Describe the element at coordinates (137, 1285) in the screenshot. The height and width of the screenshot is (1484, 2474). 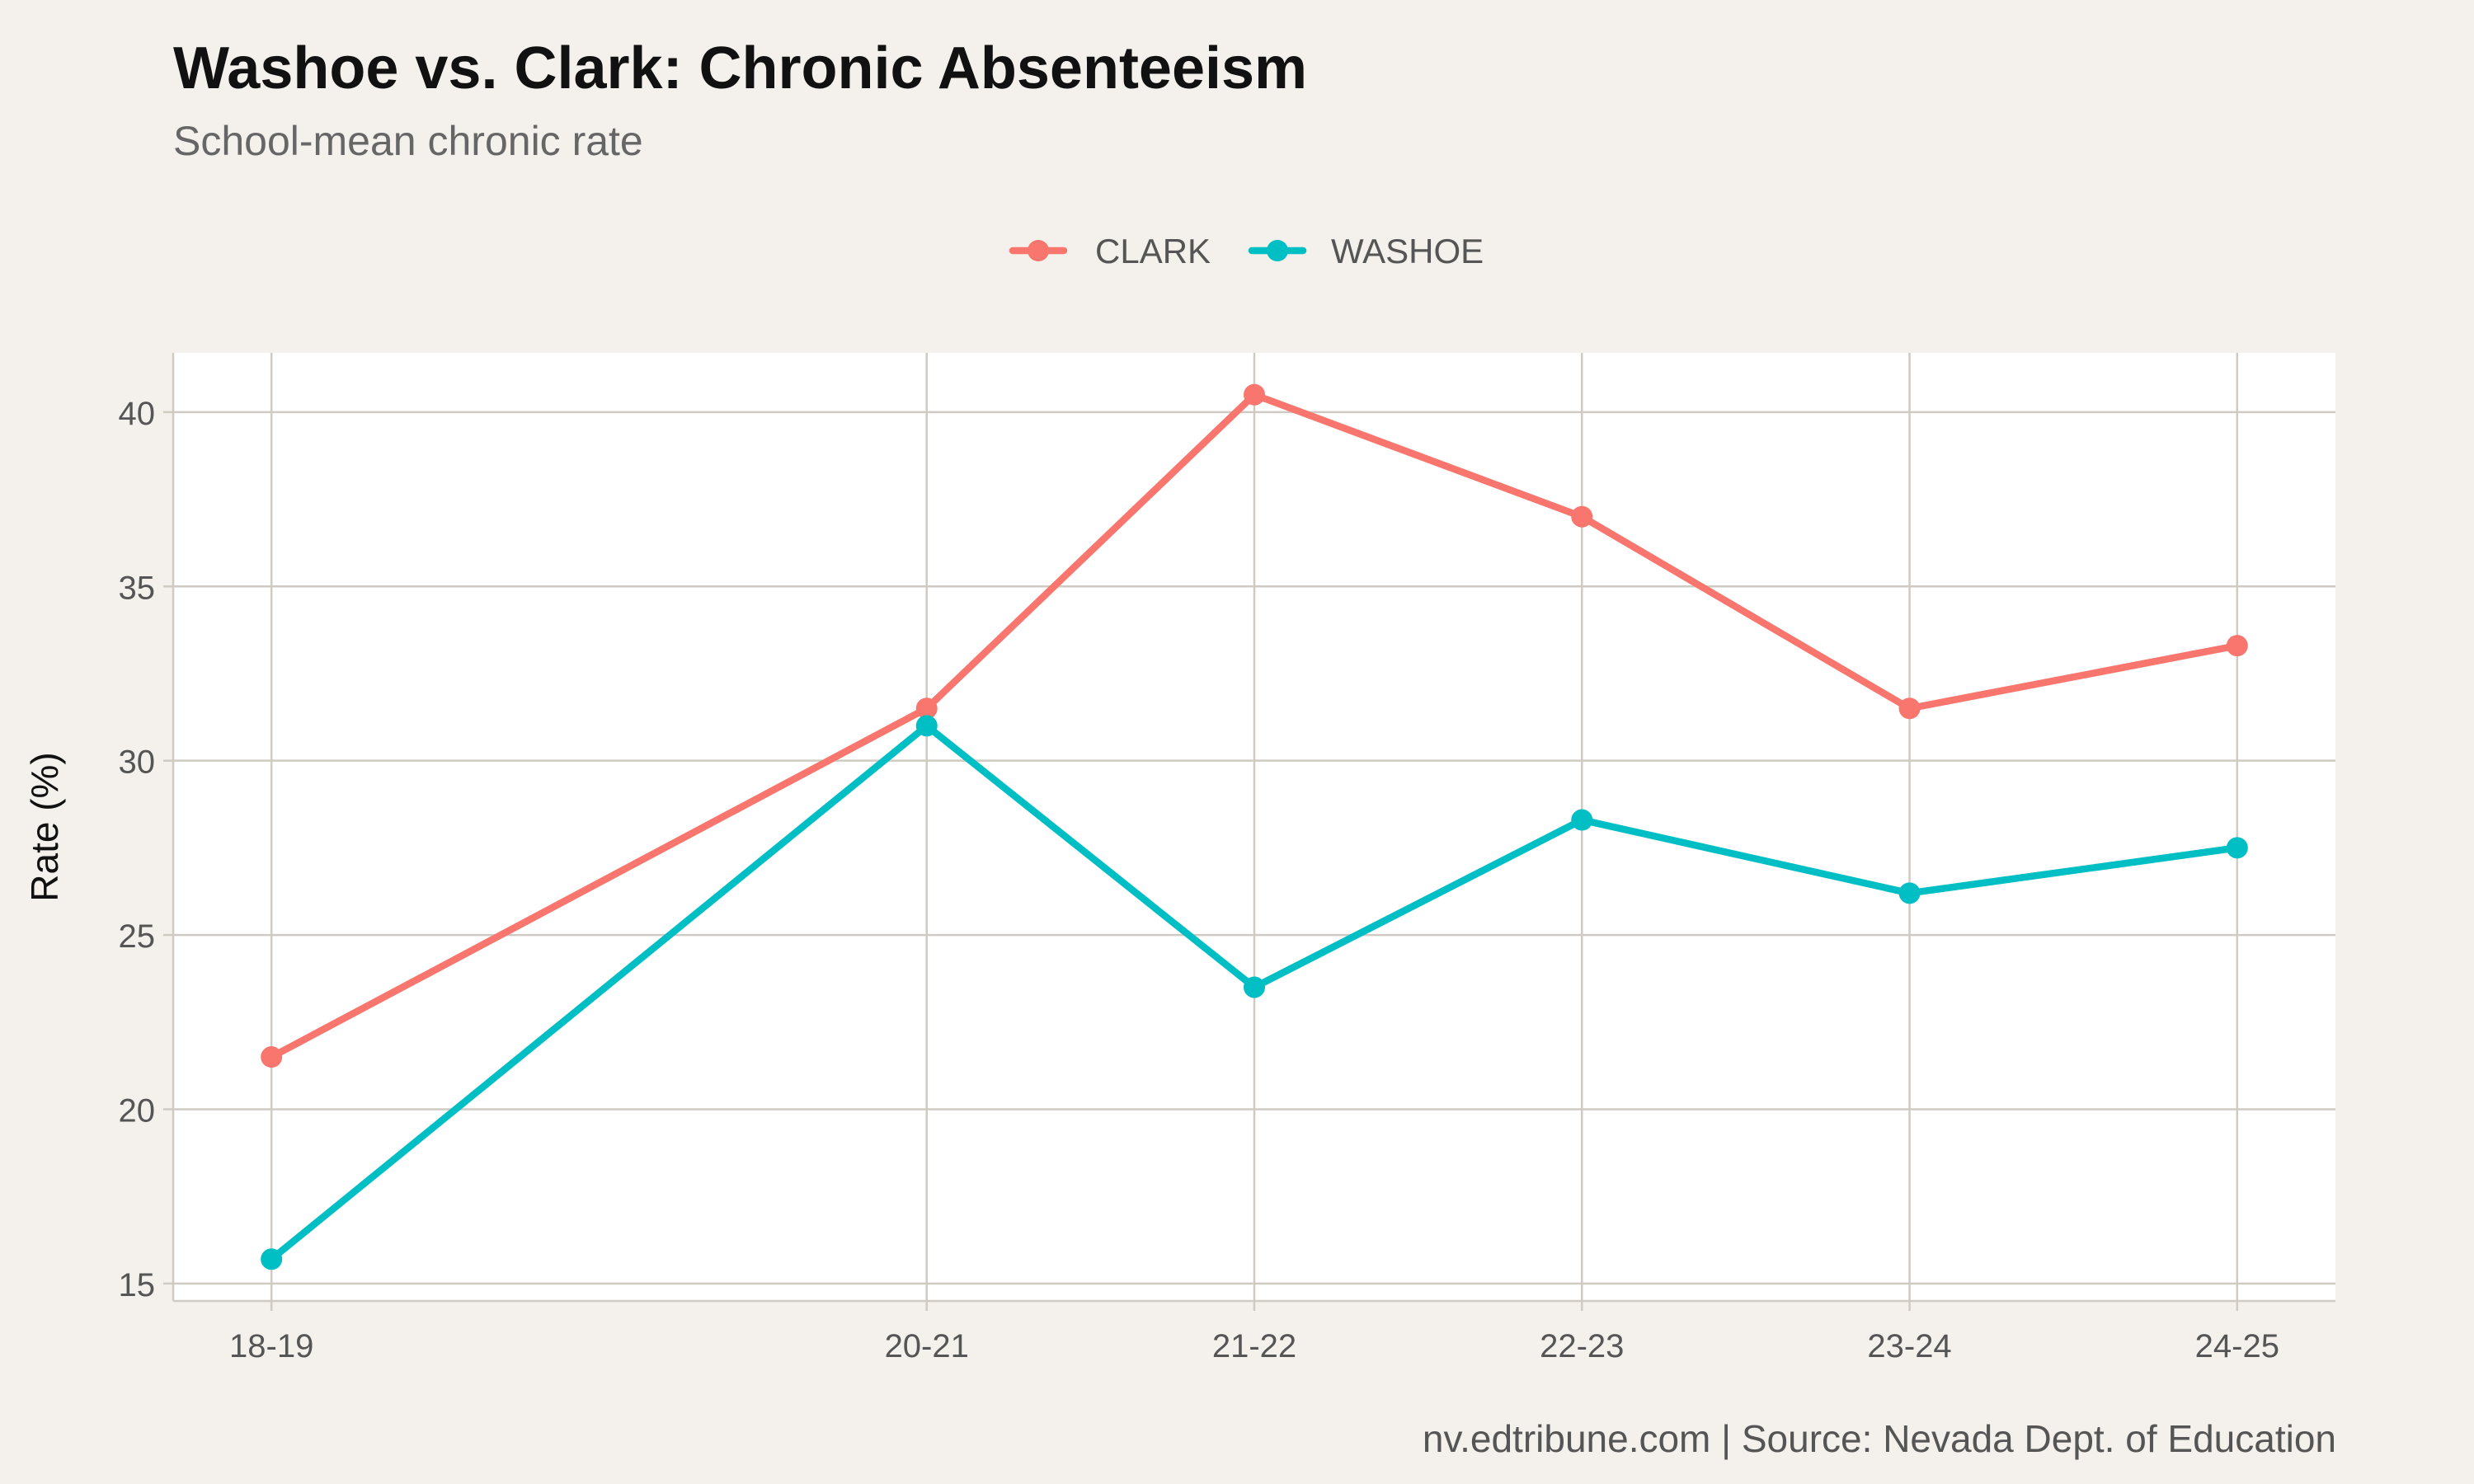
I see `y-tick-label: 15` at that location.